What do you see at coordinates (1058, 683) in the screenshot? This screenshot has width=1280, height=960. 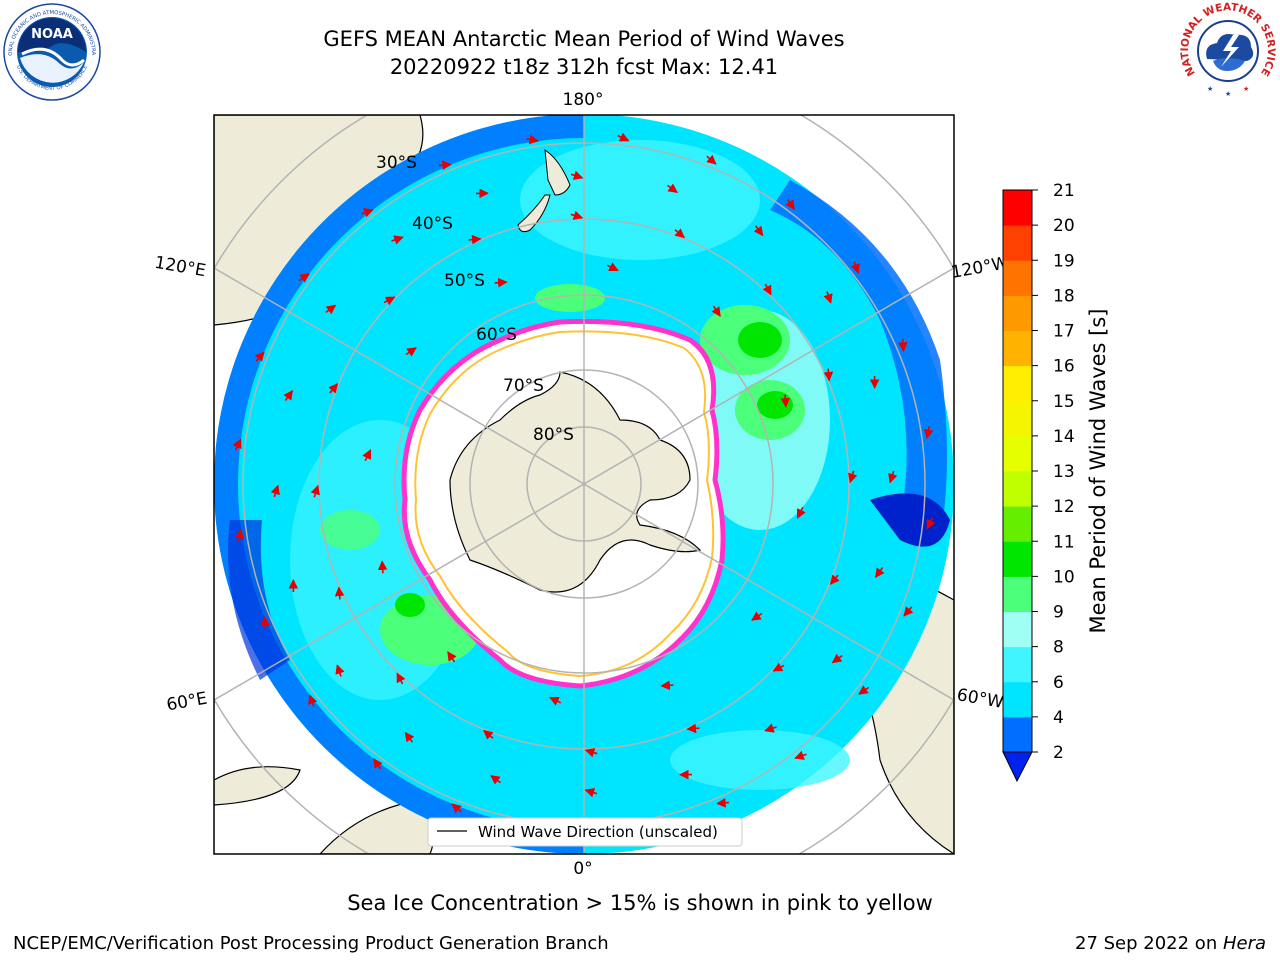 I see `colorbar-tick-label: 6` at bounding box center [1058, 683].